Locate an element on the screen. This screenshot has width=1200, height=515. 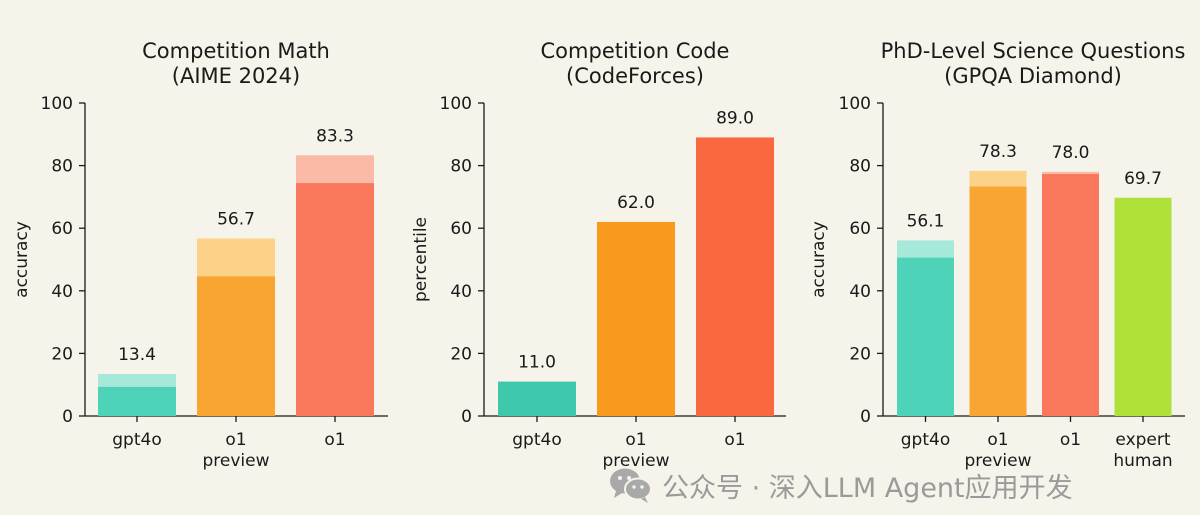
data-label: 89.0 is located at coordinates (735, 118).